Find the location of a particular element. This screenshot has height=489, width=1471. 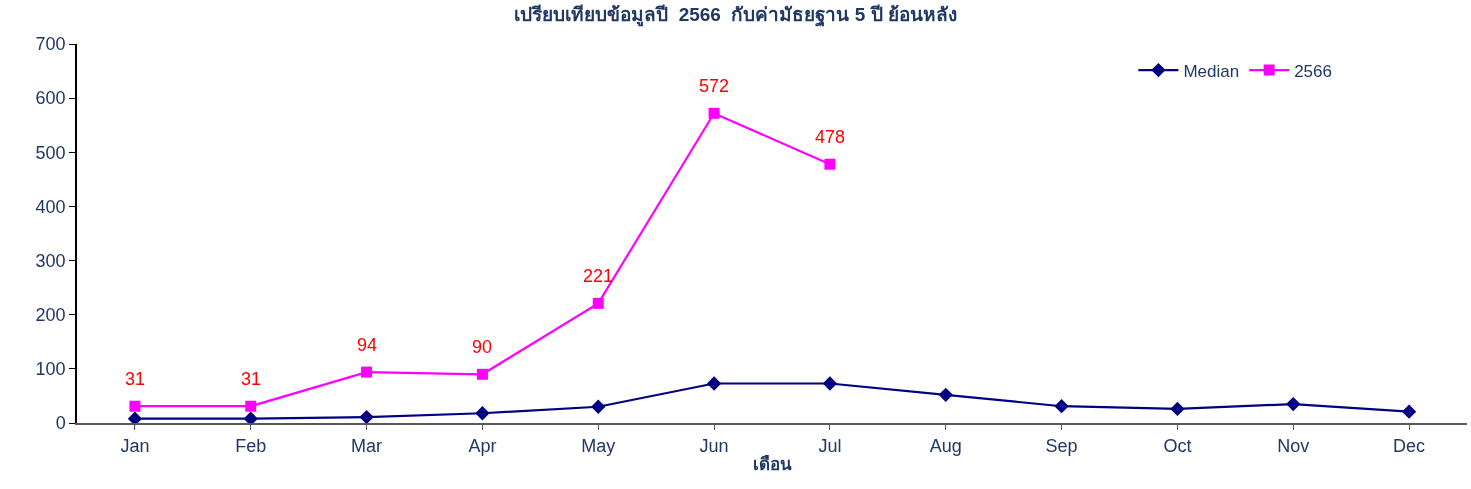

x-tick-label: Apr is located at coordinates (482, 445).